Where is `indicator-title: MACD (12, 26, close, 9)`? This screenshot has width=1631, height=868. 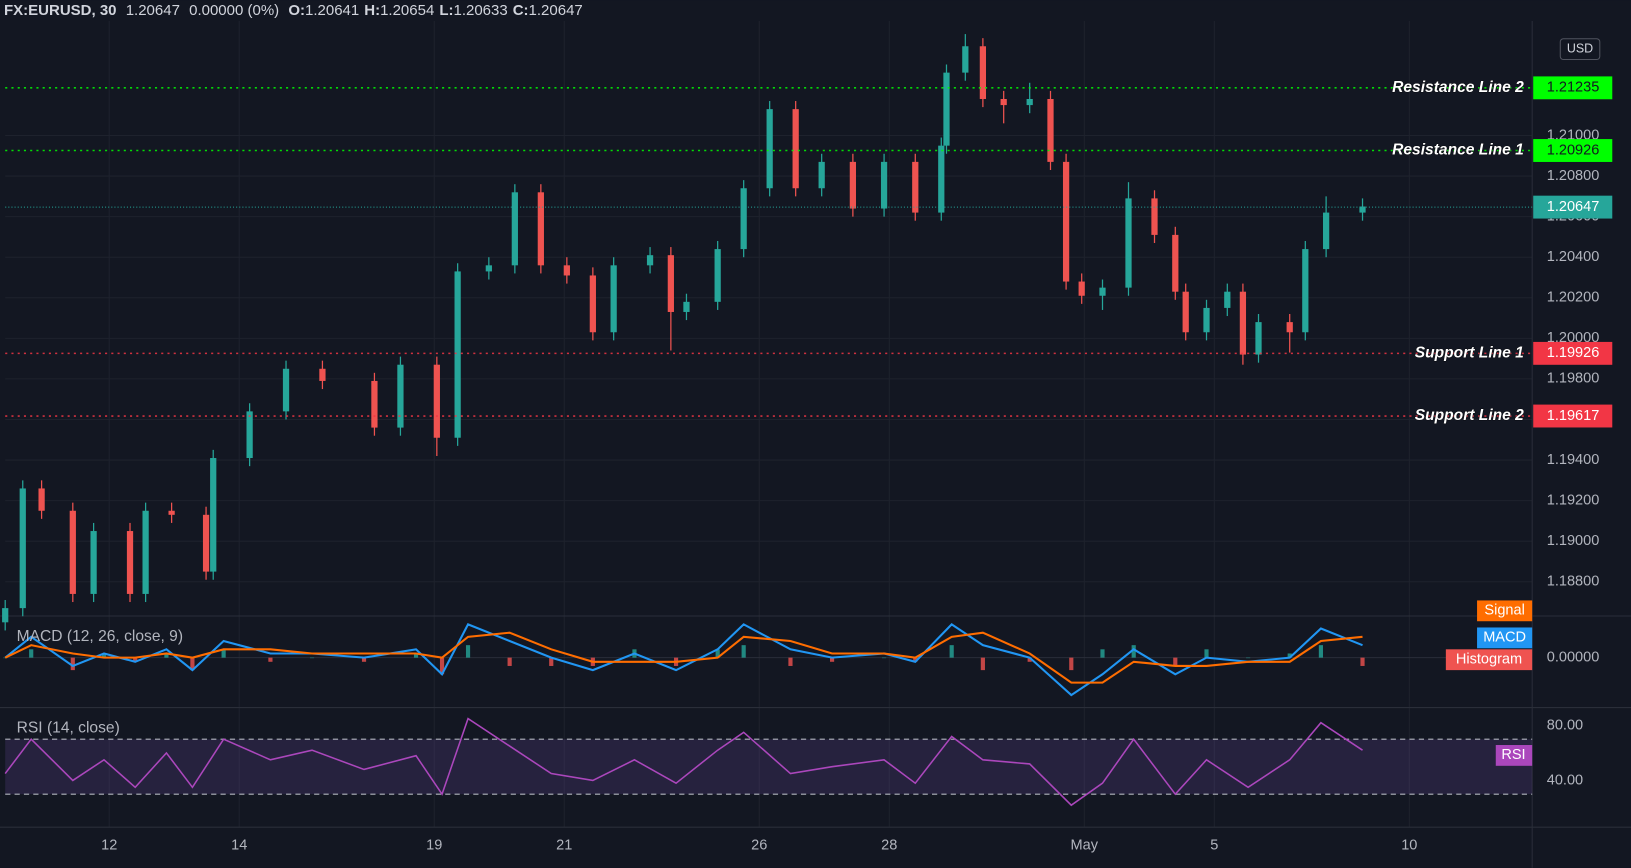 indicator-title: MACD (12, 26, close, 9) is located at coordinates (100, 636).